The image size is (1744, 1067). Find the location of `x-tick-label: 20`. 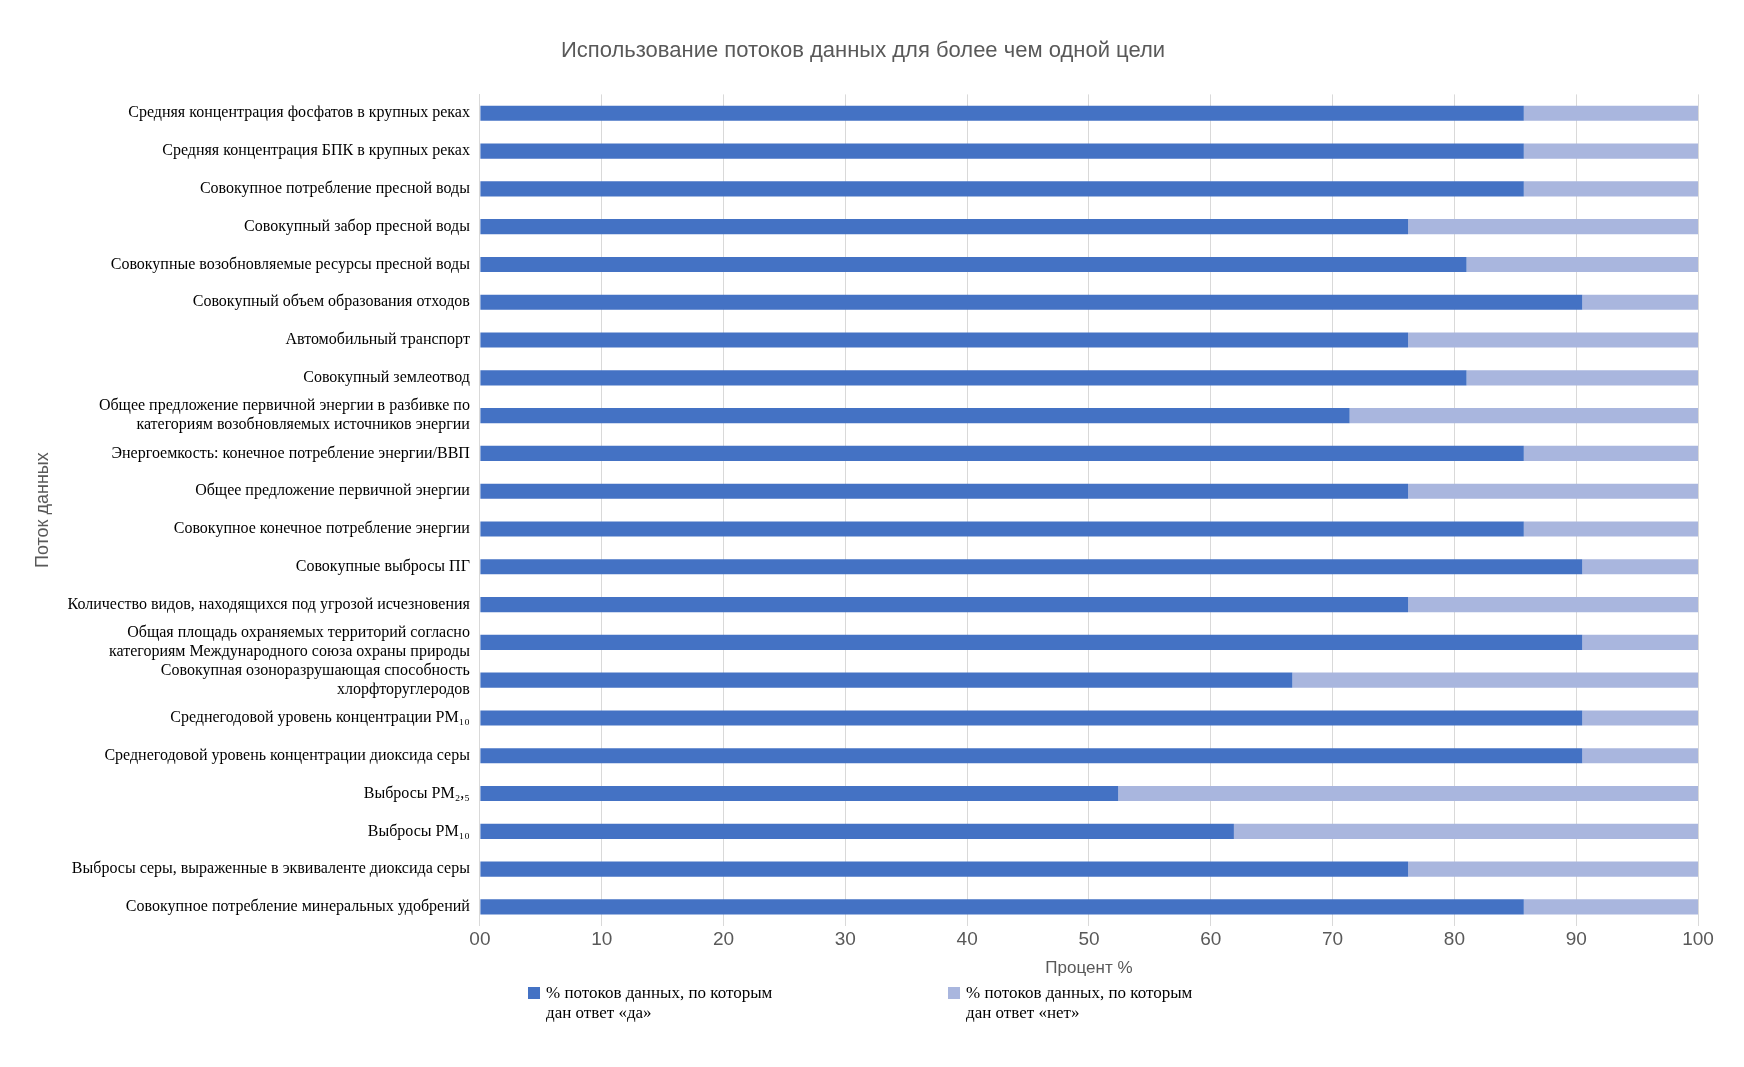

x-tick-label: 20 is located at coordinates (723, 939).